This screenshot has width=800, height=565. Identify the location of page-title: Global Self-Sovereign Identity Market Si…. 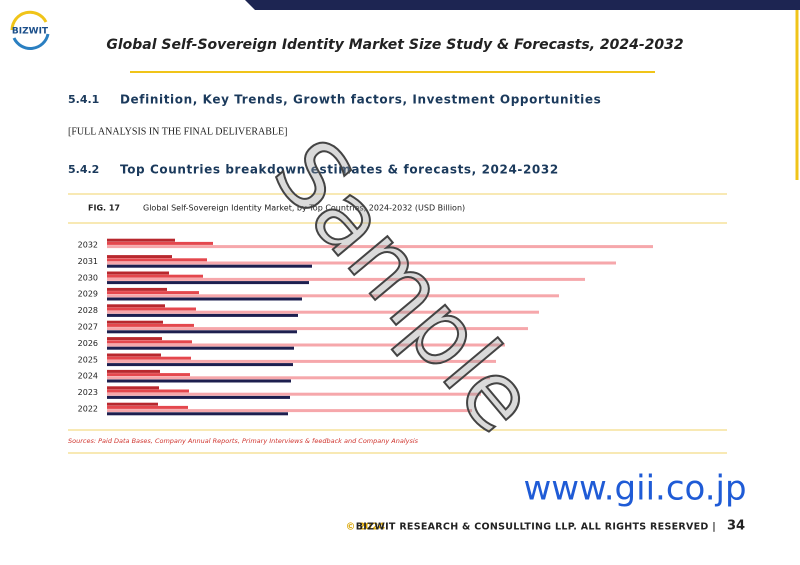
(394, 45).